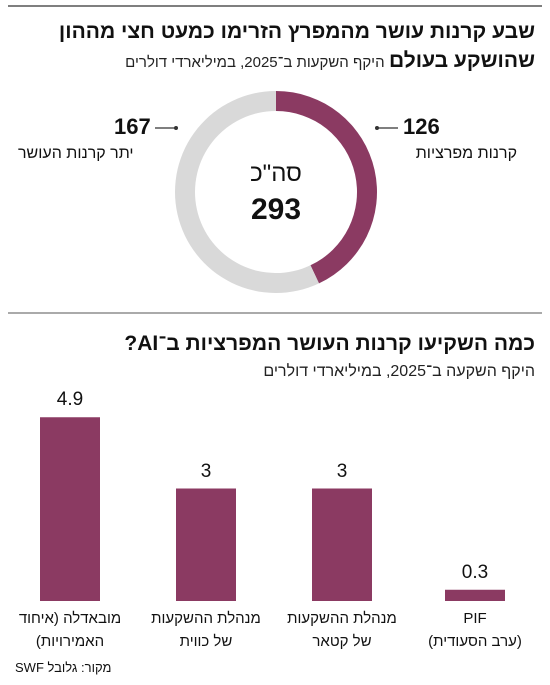 The image size is (550, 685). I want to click on value-label: 167, so click(132, 126).